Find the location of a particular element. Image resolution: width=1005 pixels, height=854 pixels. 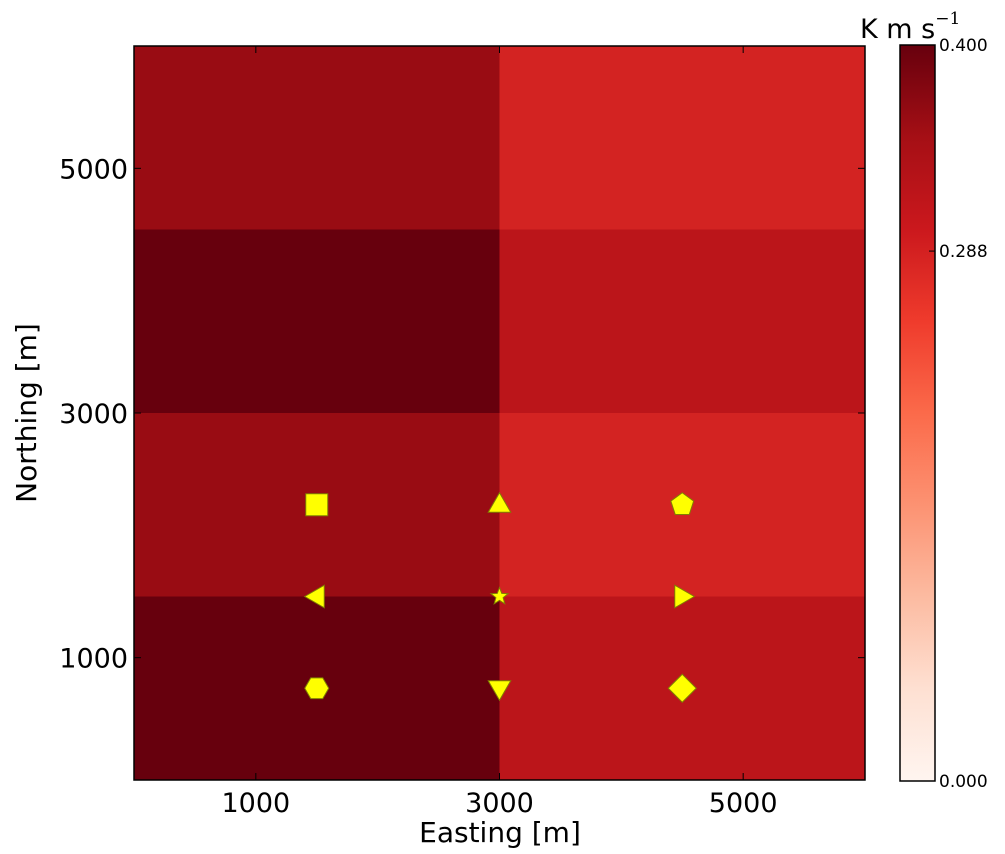

station-markers is located at coordinates (500, 597).